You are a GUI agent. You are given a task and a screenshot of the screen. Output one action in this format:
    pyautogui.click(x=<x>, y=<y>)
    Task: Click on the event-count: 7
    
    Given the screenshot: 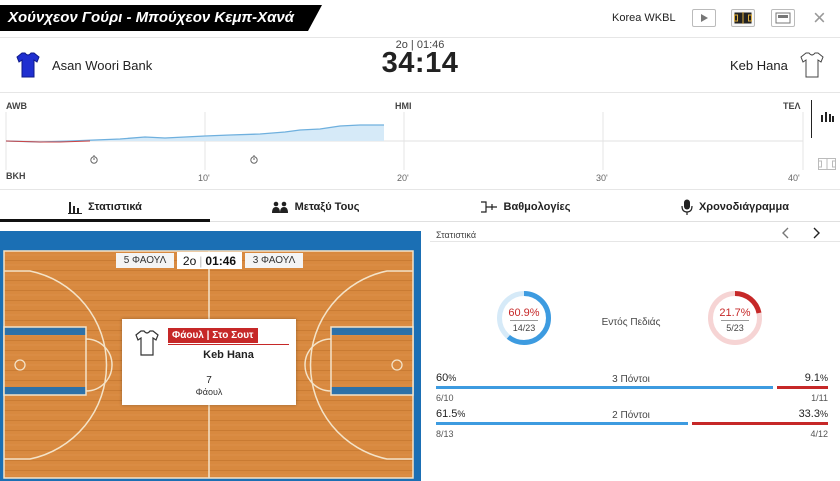 What is the action you would take?
    pyautogui.click(x=209, y=380)
    